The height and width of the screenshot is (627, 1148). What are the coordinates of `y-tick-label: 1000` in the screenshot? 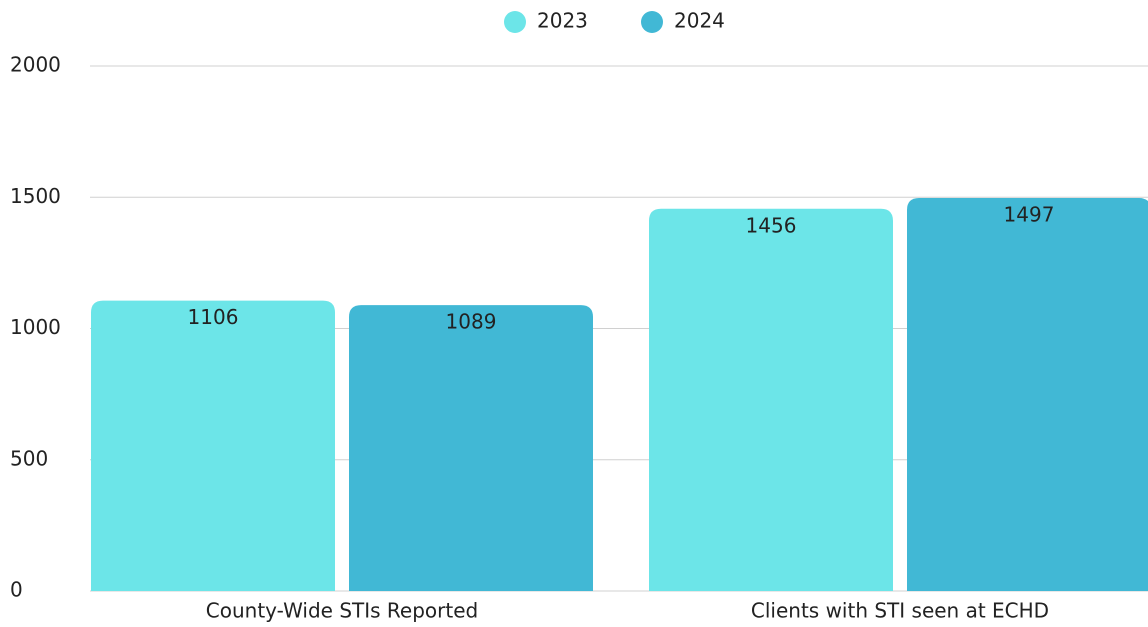 It's located at (35, 327).